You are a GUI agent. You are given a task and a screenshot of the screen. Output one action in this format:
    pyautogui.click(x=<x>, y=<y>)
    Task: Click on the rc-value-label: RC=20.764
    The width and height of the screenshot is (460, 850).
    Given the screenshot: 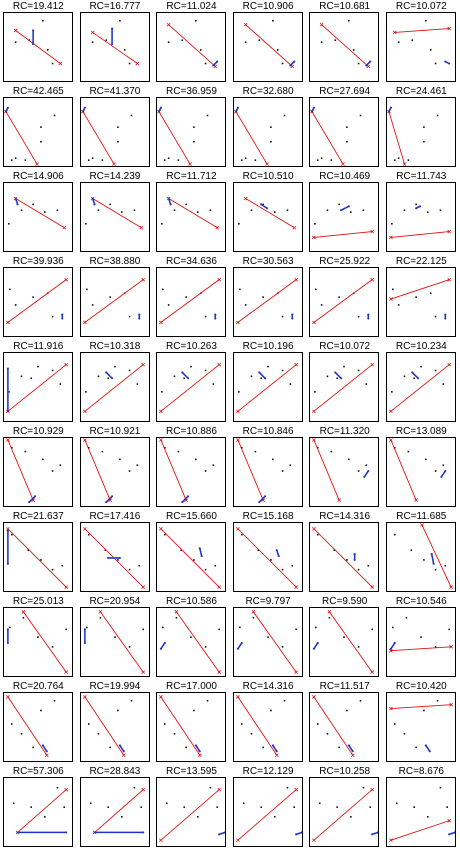 What is the action you would take?
    pyautogui.click(x=38, y=686)
    